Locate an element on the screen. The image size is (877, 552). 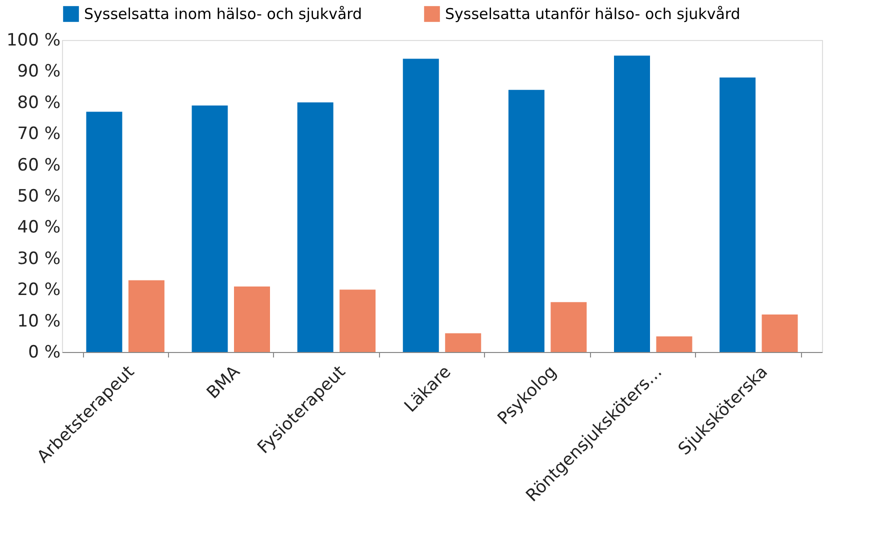
y-tick-label: 40 % is located at coordinates (38, 228).